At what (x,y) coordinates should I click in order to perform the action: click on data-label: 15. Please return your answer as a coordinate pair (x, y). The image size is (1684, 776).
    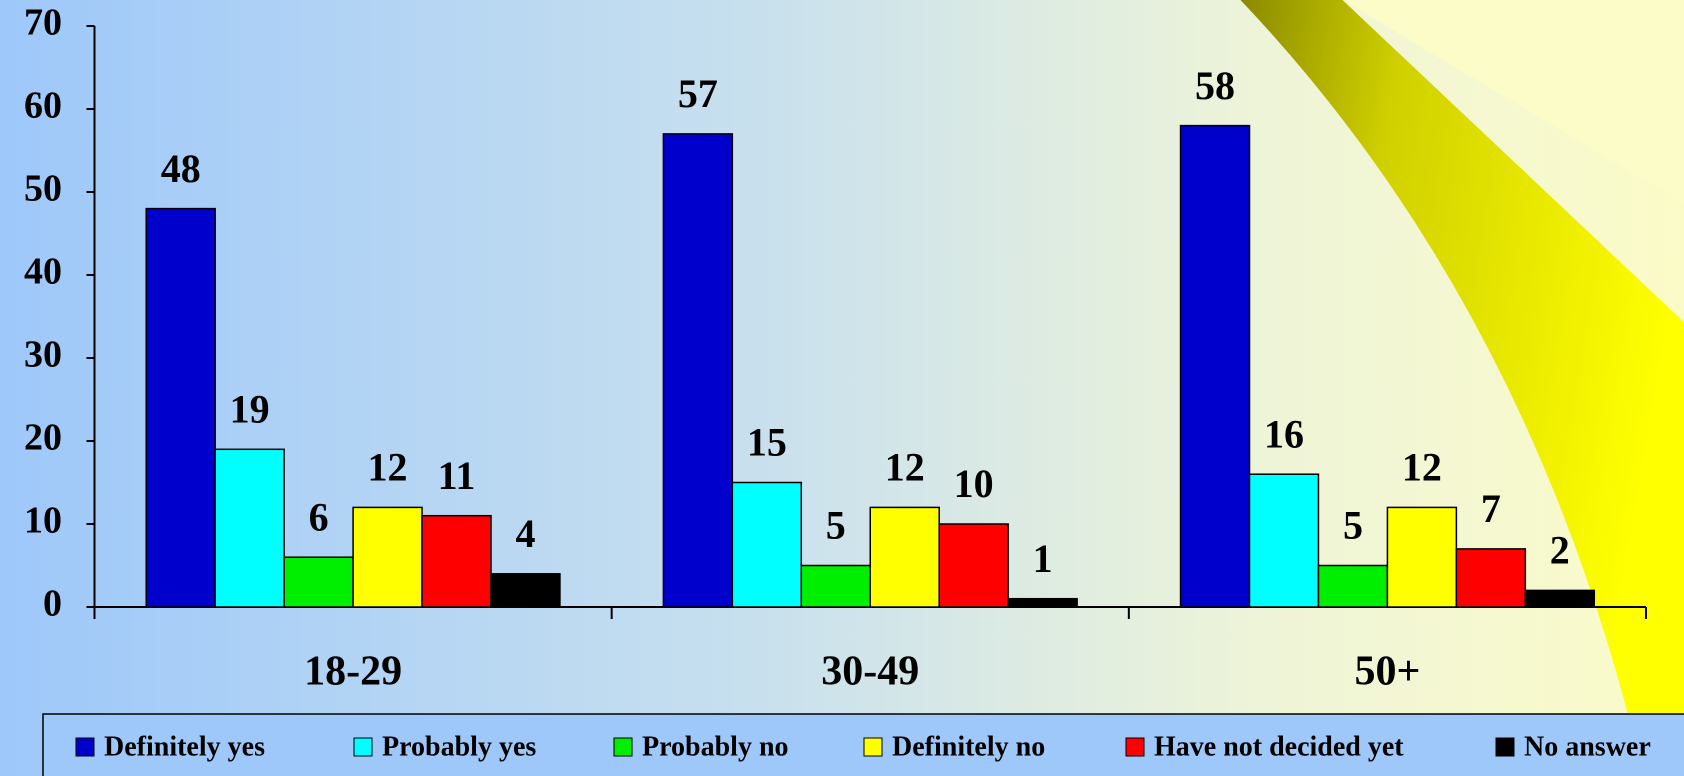
    Looking at the image, I should click on (767, 442).